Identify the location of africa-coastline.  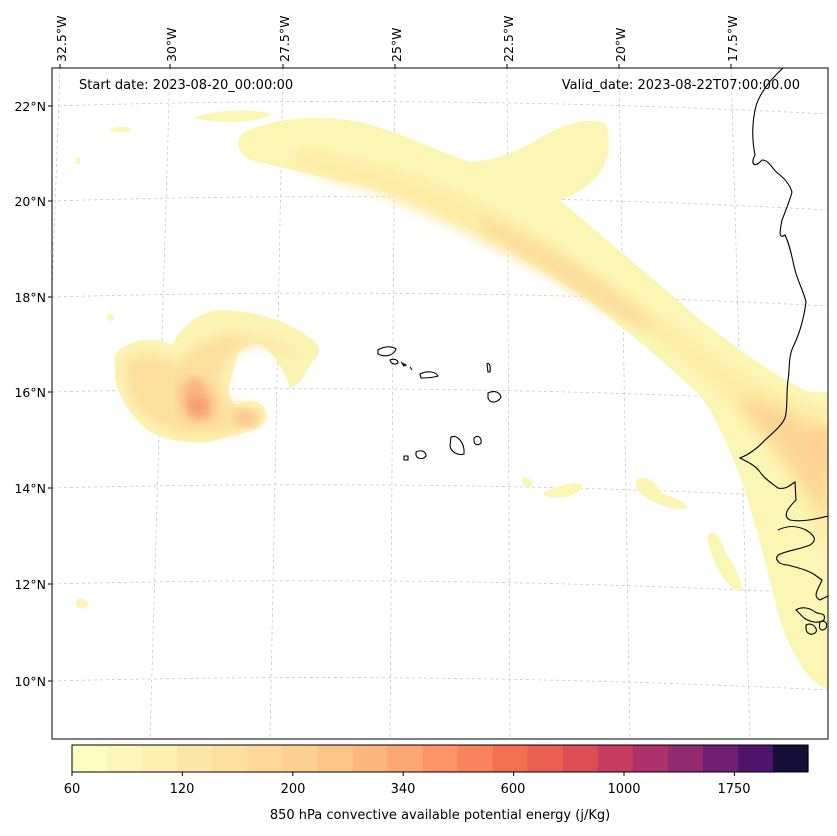
(783, 351).